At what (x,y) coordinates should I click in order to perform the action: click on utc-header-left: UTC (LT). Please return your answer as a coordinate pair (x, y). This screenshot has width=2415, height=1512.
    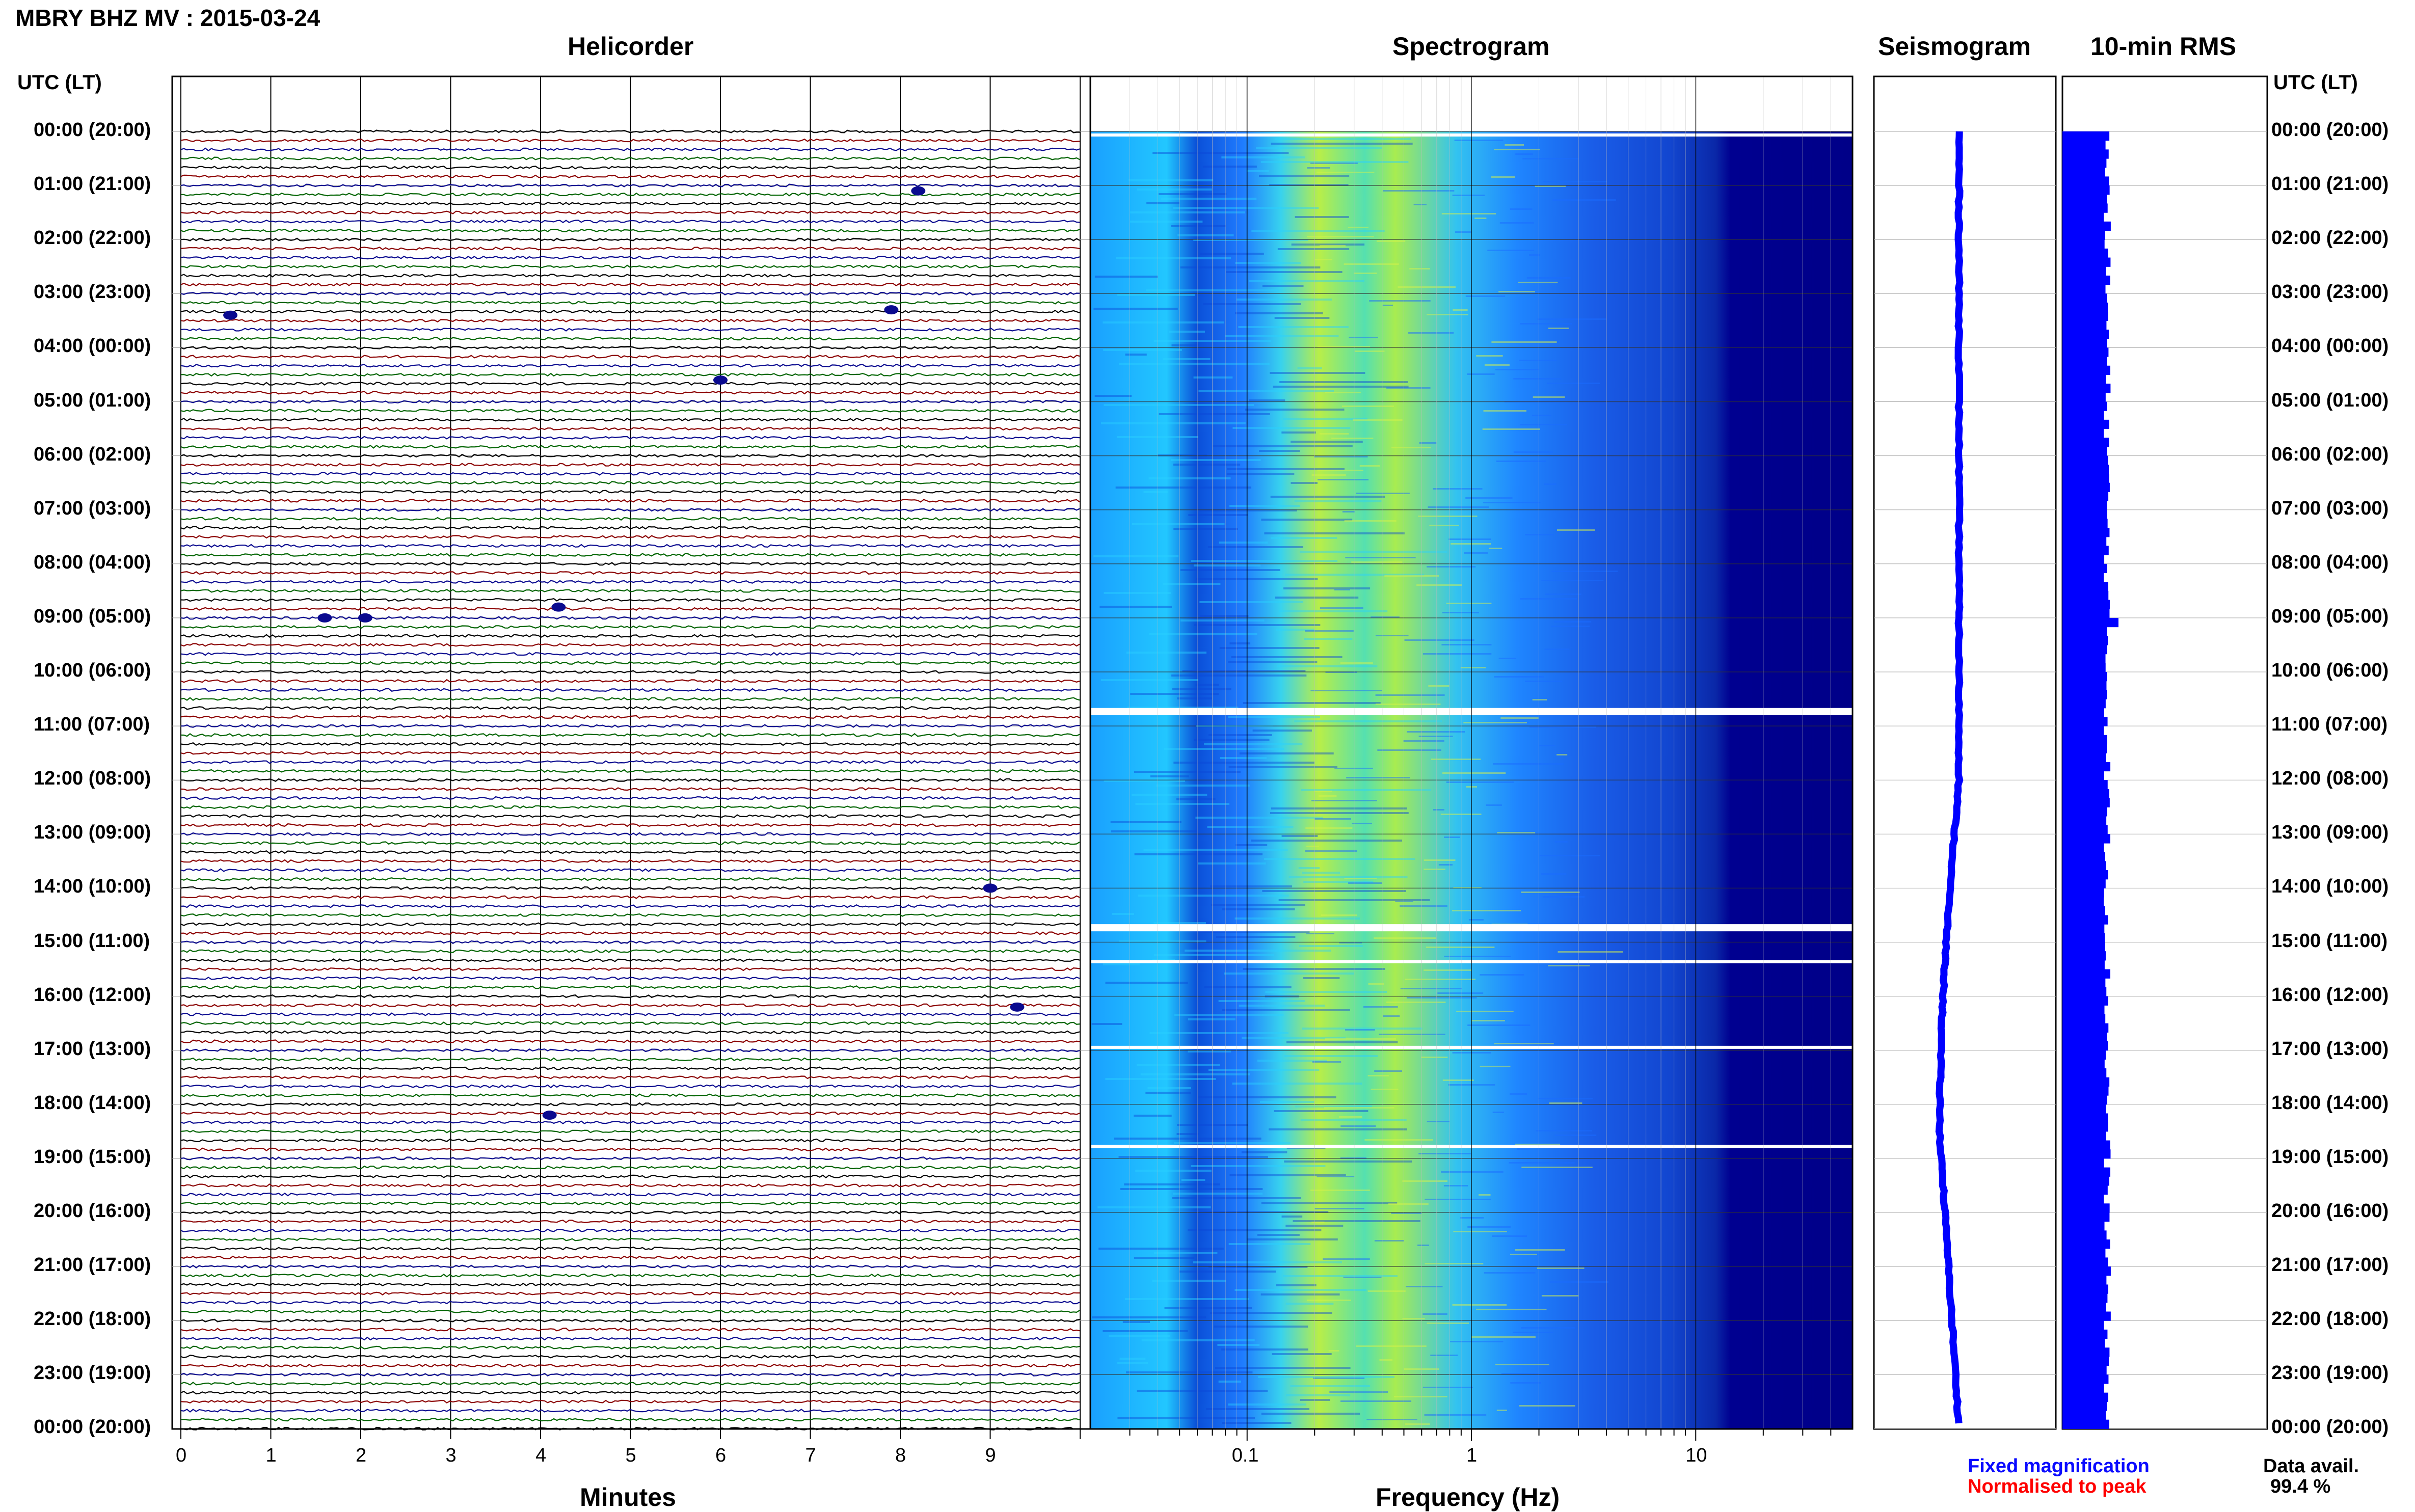
    Looking at the image, I should click on (60, 82).